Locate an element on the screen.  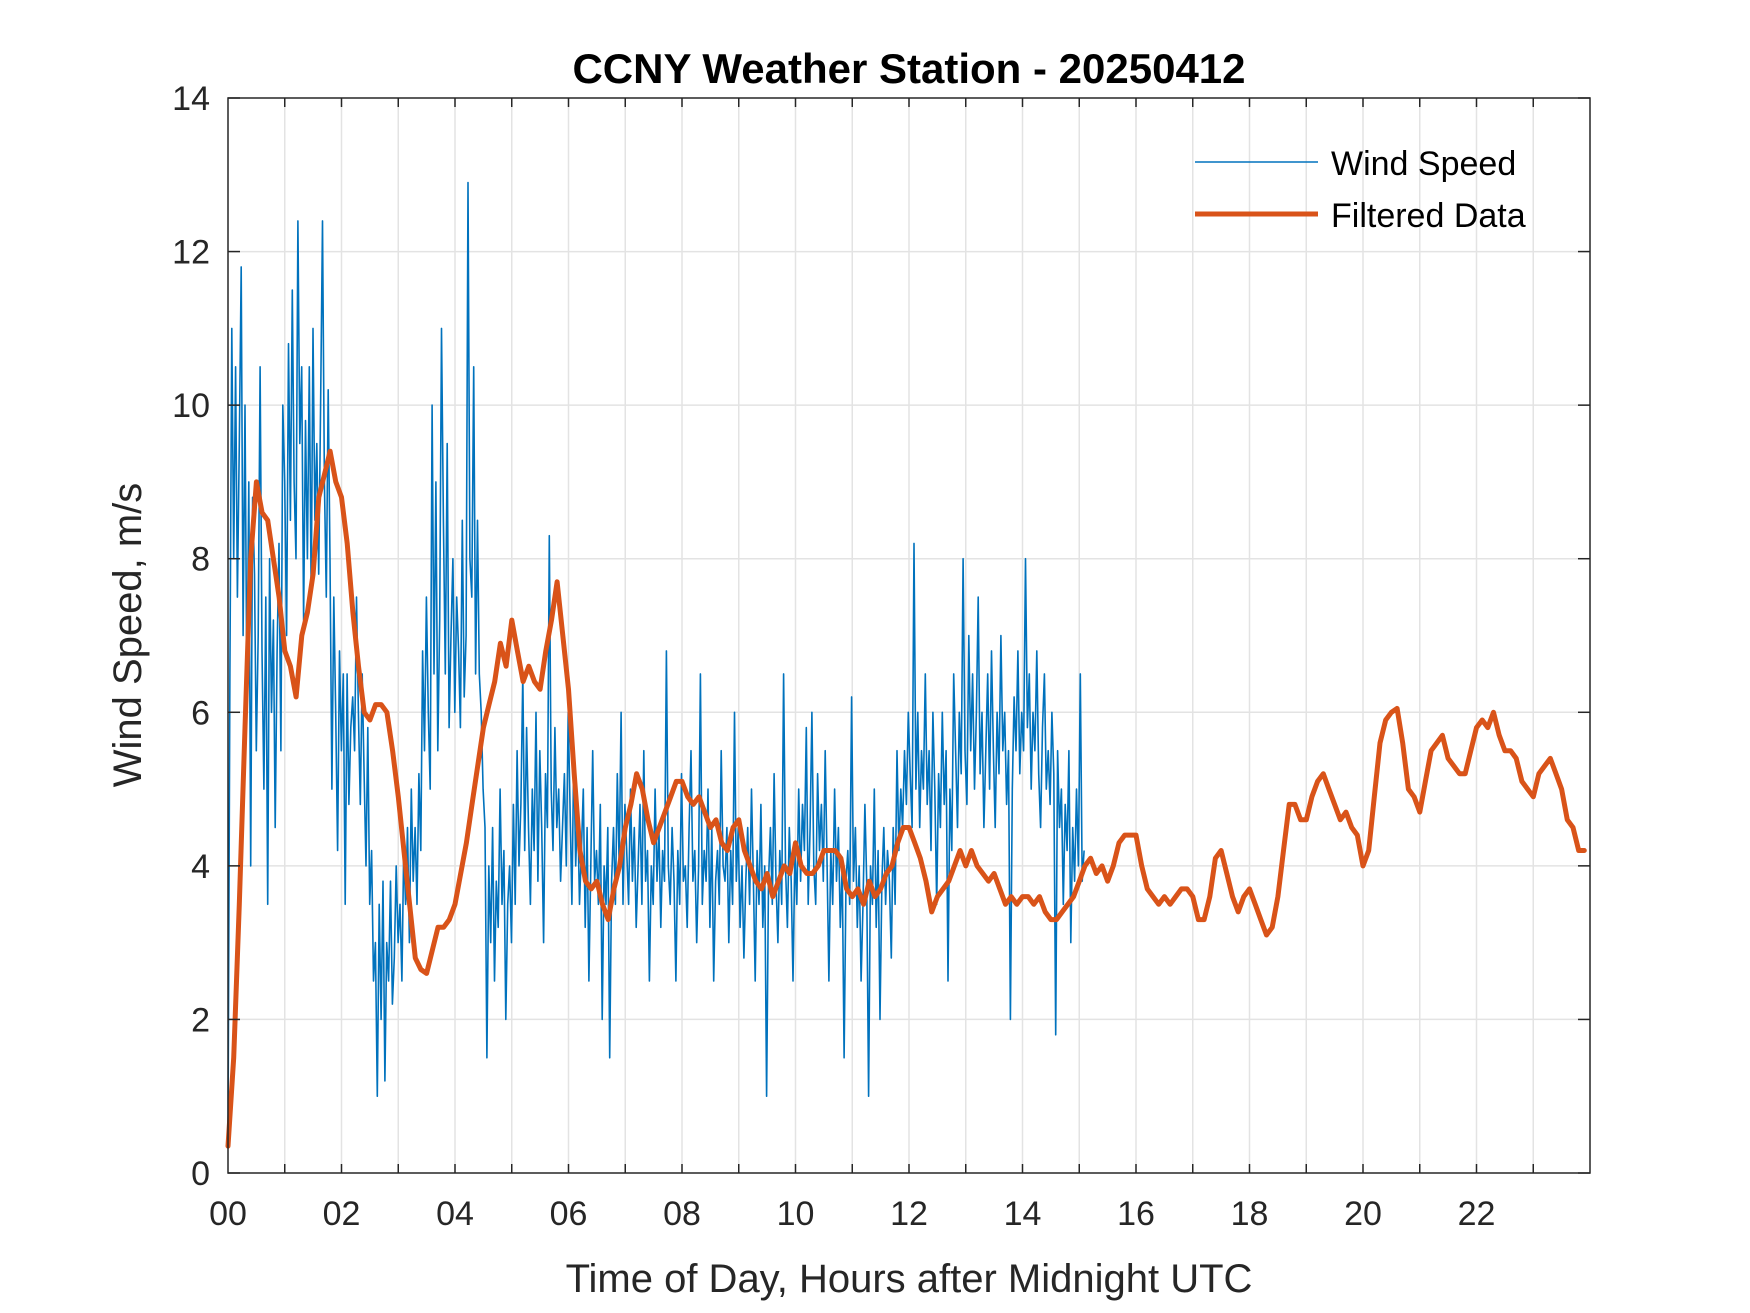
y-tick-label: 8 is located at coordinates (200, 560).